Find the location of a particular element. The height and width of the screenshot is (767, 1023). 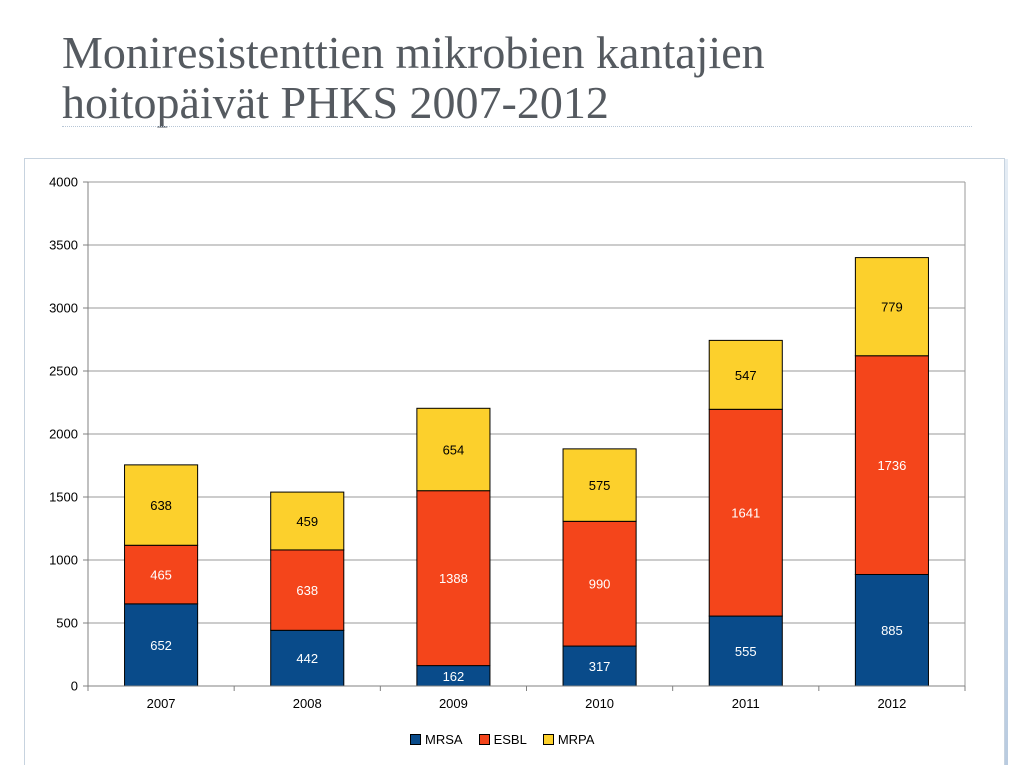

data-label-mrpa-2011: 547 is located at coordinates (746, 375).